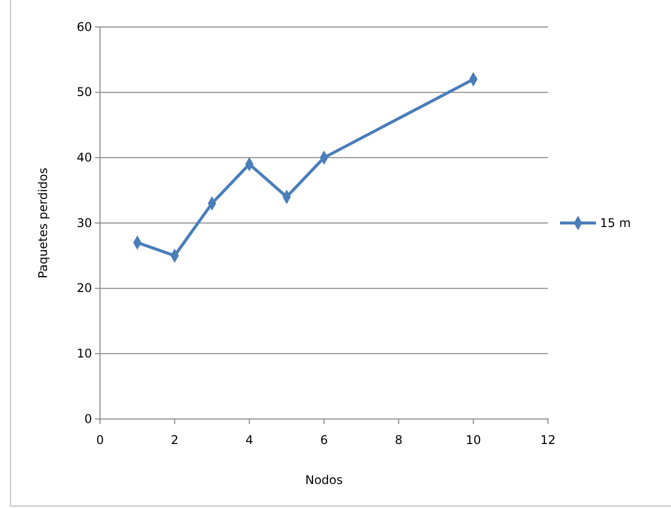  Describe the element at coordinates (250, 439) in the screenshot. I see `x-tick-label: 4` at that location.